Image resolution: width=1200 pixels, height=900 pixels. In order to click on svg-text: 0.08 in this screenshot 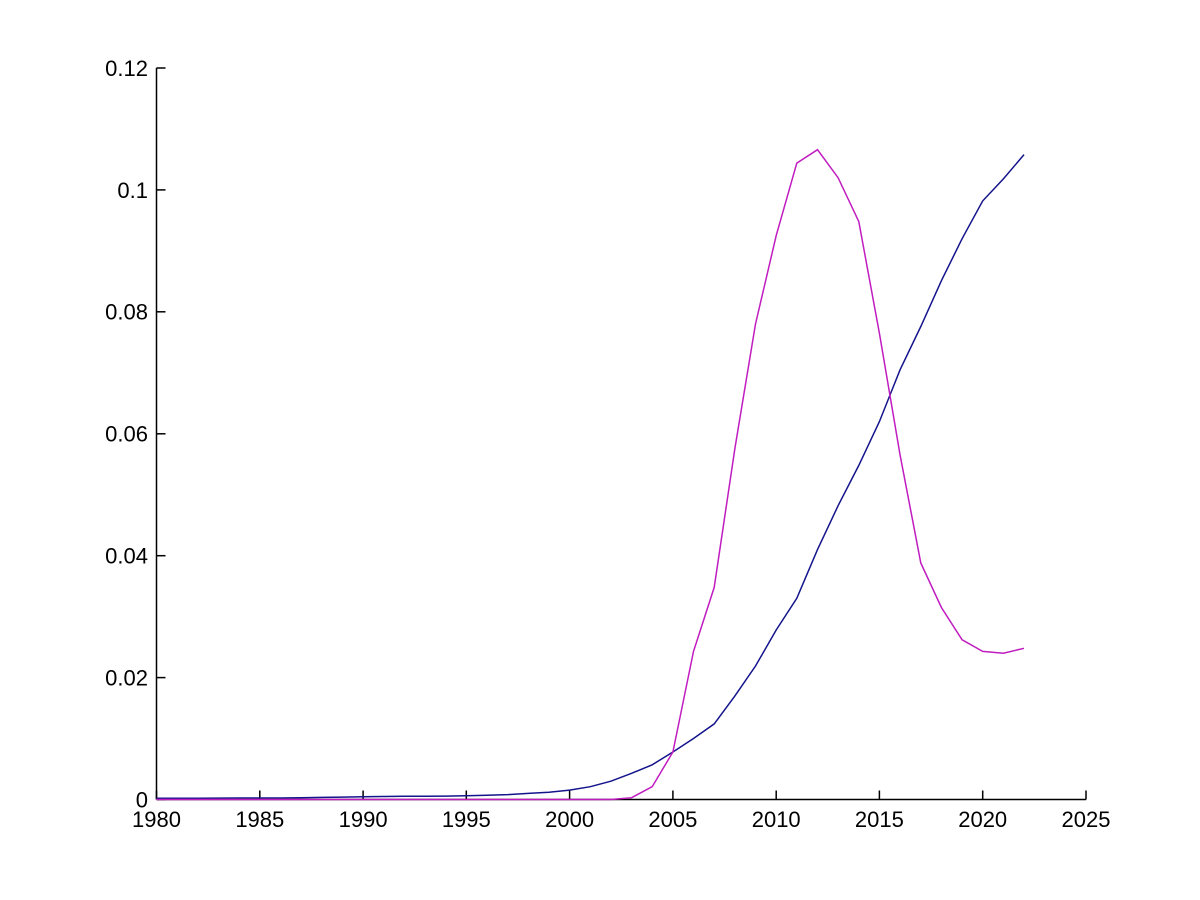, I will do `click(126, 312)`.